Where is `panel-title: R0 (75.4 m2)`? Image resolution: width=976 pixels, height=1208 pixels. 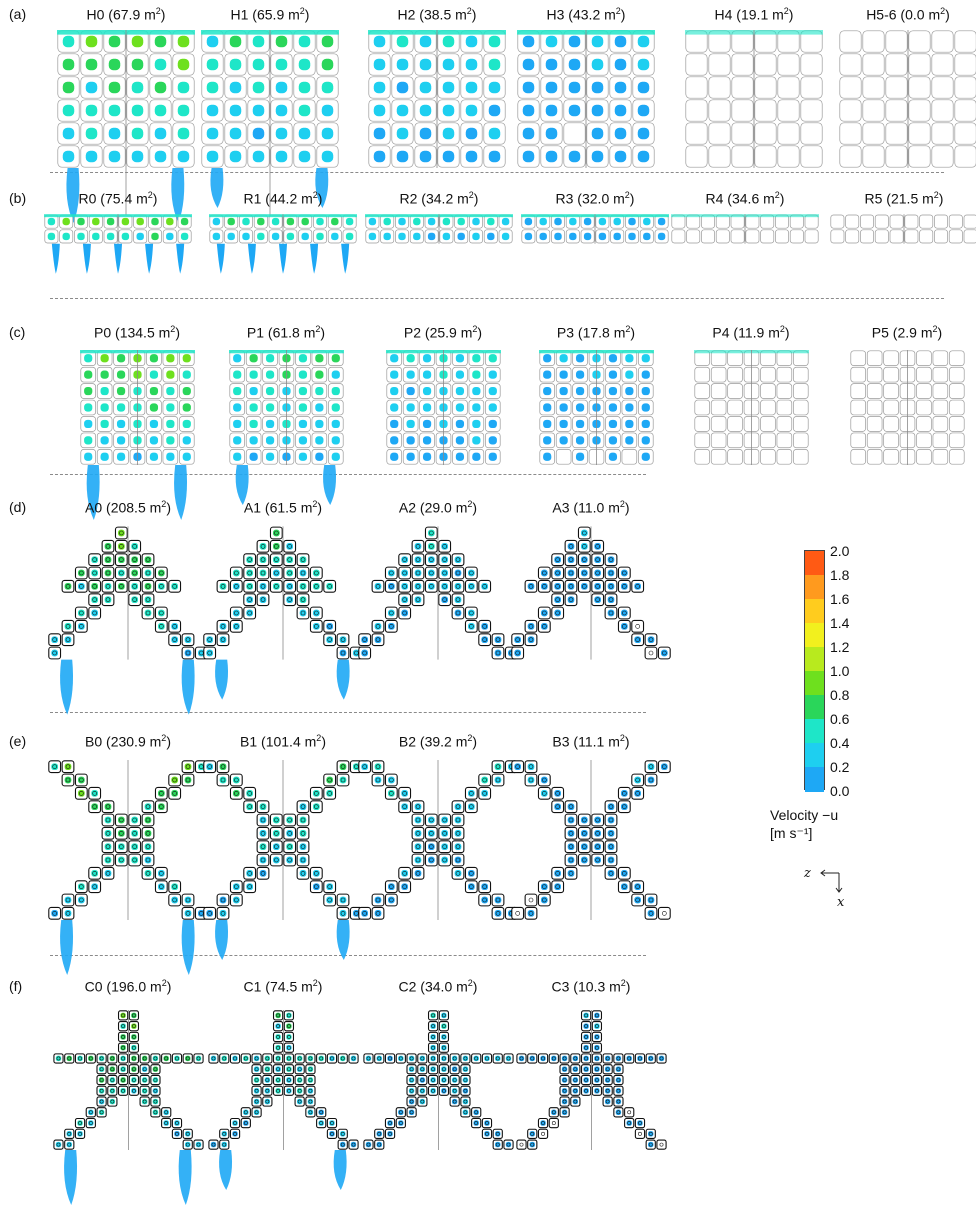
panel-title: R0 (75.4 m2) is located at coordinates (118, 198).